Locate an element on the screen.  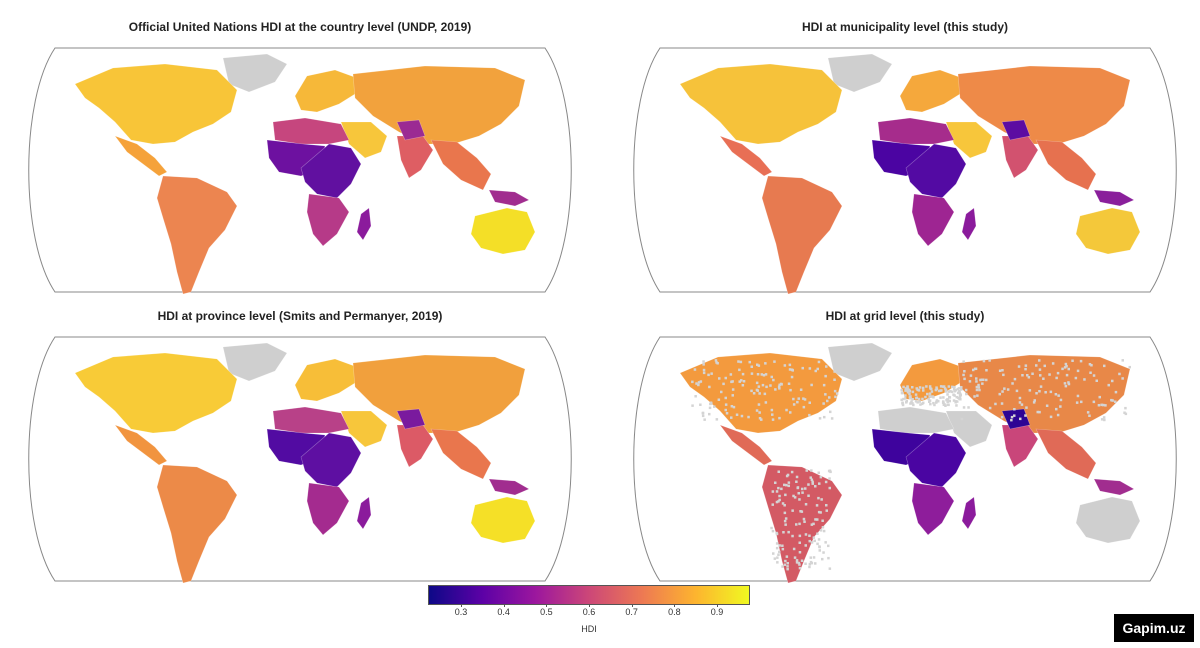
watermark-logo: Gapim.uz is located at coordinates (1154, 628).